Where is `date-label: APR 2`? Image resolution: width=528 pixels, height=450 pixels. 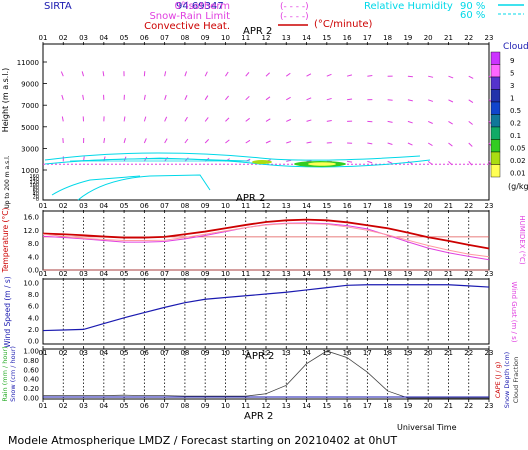
date-label: APR 2 is located at coordinates (259, 356).